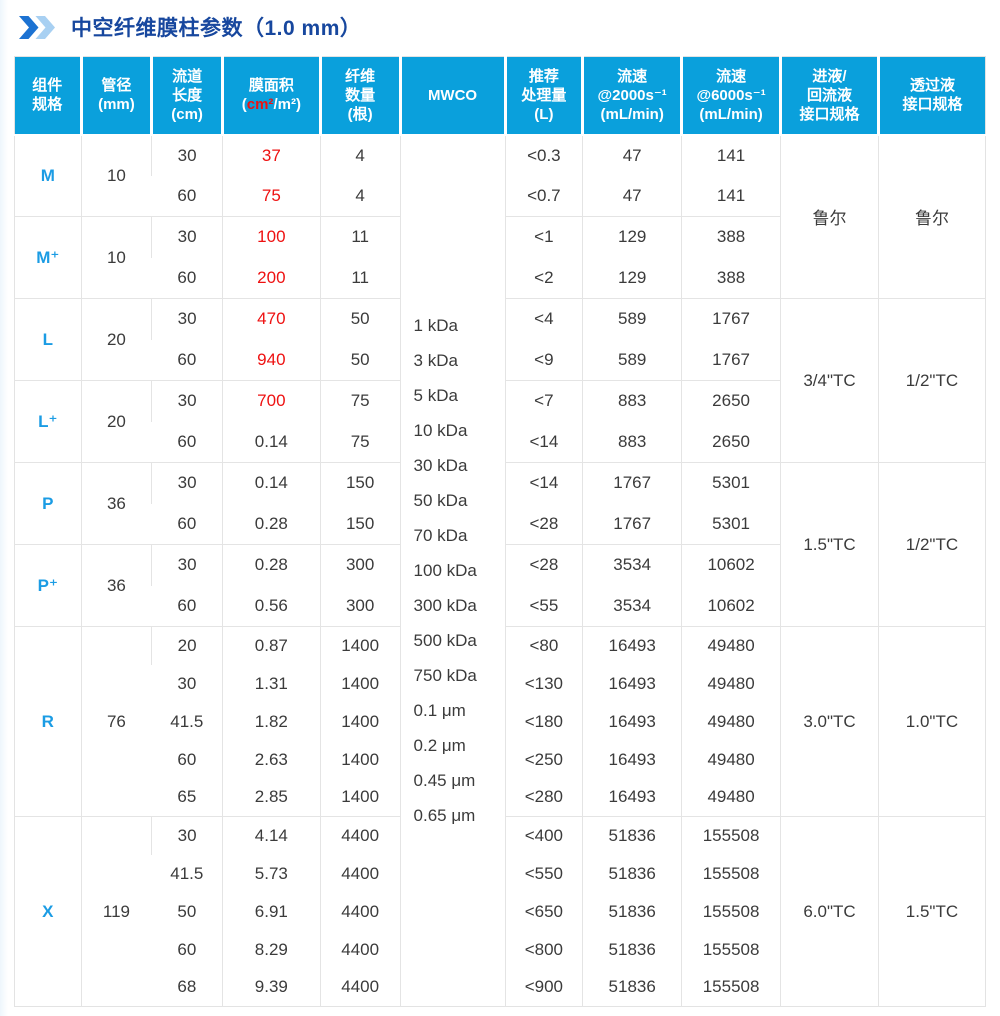  What do you see at coordinates (116, 421) in the screenshot?
I see `cell-diameter: 20` at bounding box center [116, 421].